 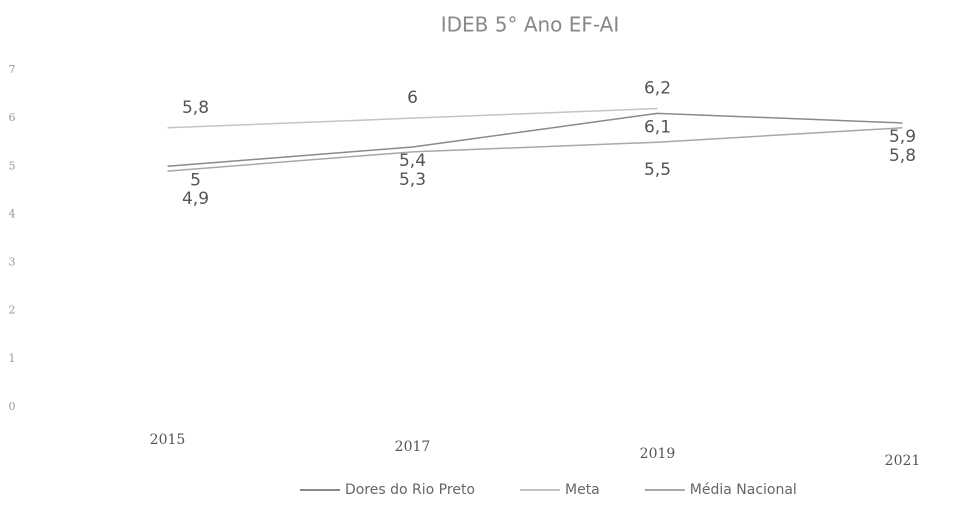 What do you see at coordinates (12, 262) in the screenshot?
I see `y-tick-label: 3` at bounding box center [12, 262].